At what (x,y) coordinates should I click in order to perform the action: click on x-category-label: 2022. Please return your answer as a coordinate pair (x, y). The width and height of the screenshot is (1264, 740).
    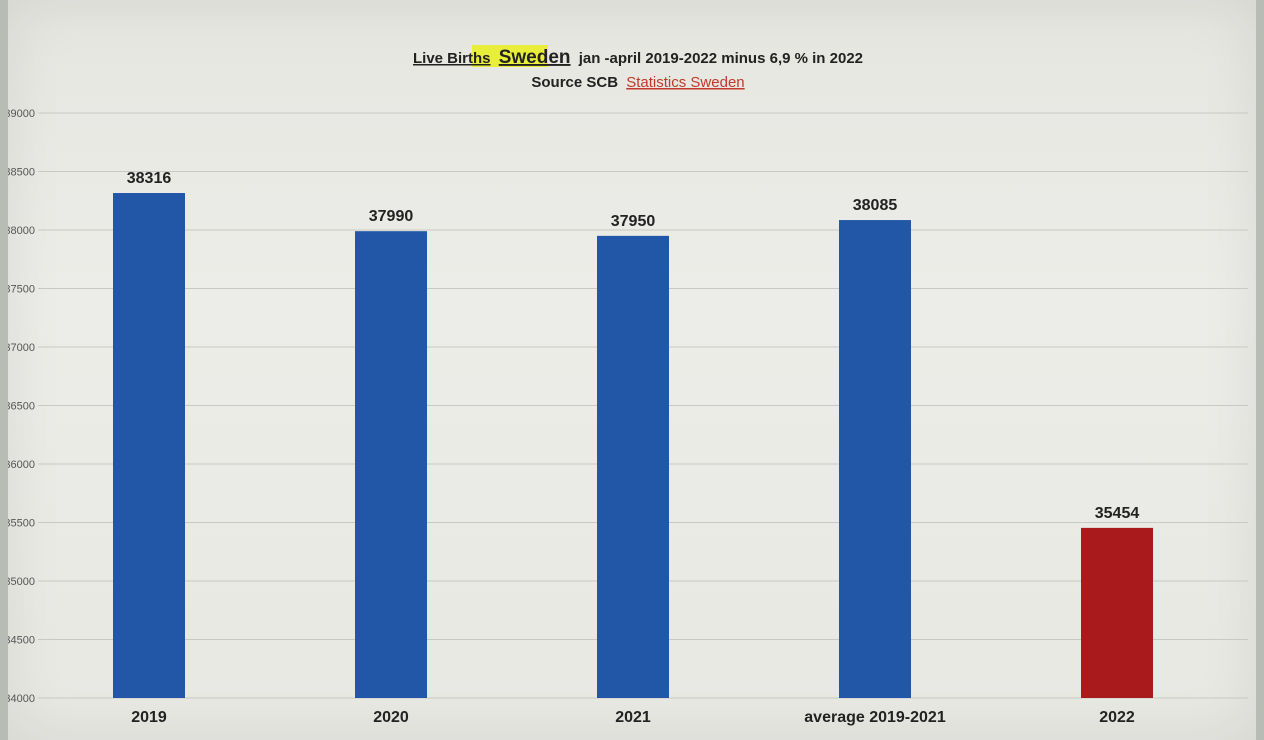
    Looking at the image, I should click on (1117, 717).